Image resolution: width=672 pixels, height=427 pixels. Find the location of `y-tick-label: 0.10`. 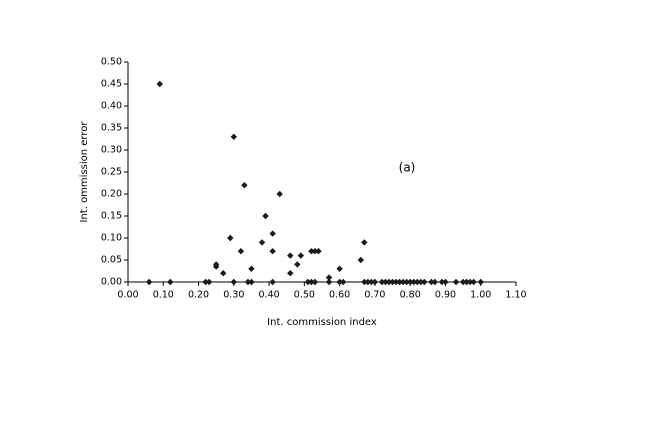

y-tick-label: 0.10 is located at coordinates (111, 238).